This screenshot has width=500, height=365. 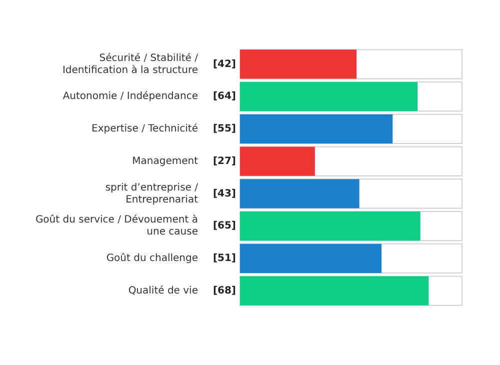 I want to click on data-label: [51], so click(x=224, y=258).